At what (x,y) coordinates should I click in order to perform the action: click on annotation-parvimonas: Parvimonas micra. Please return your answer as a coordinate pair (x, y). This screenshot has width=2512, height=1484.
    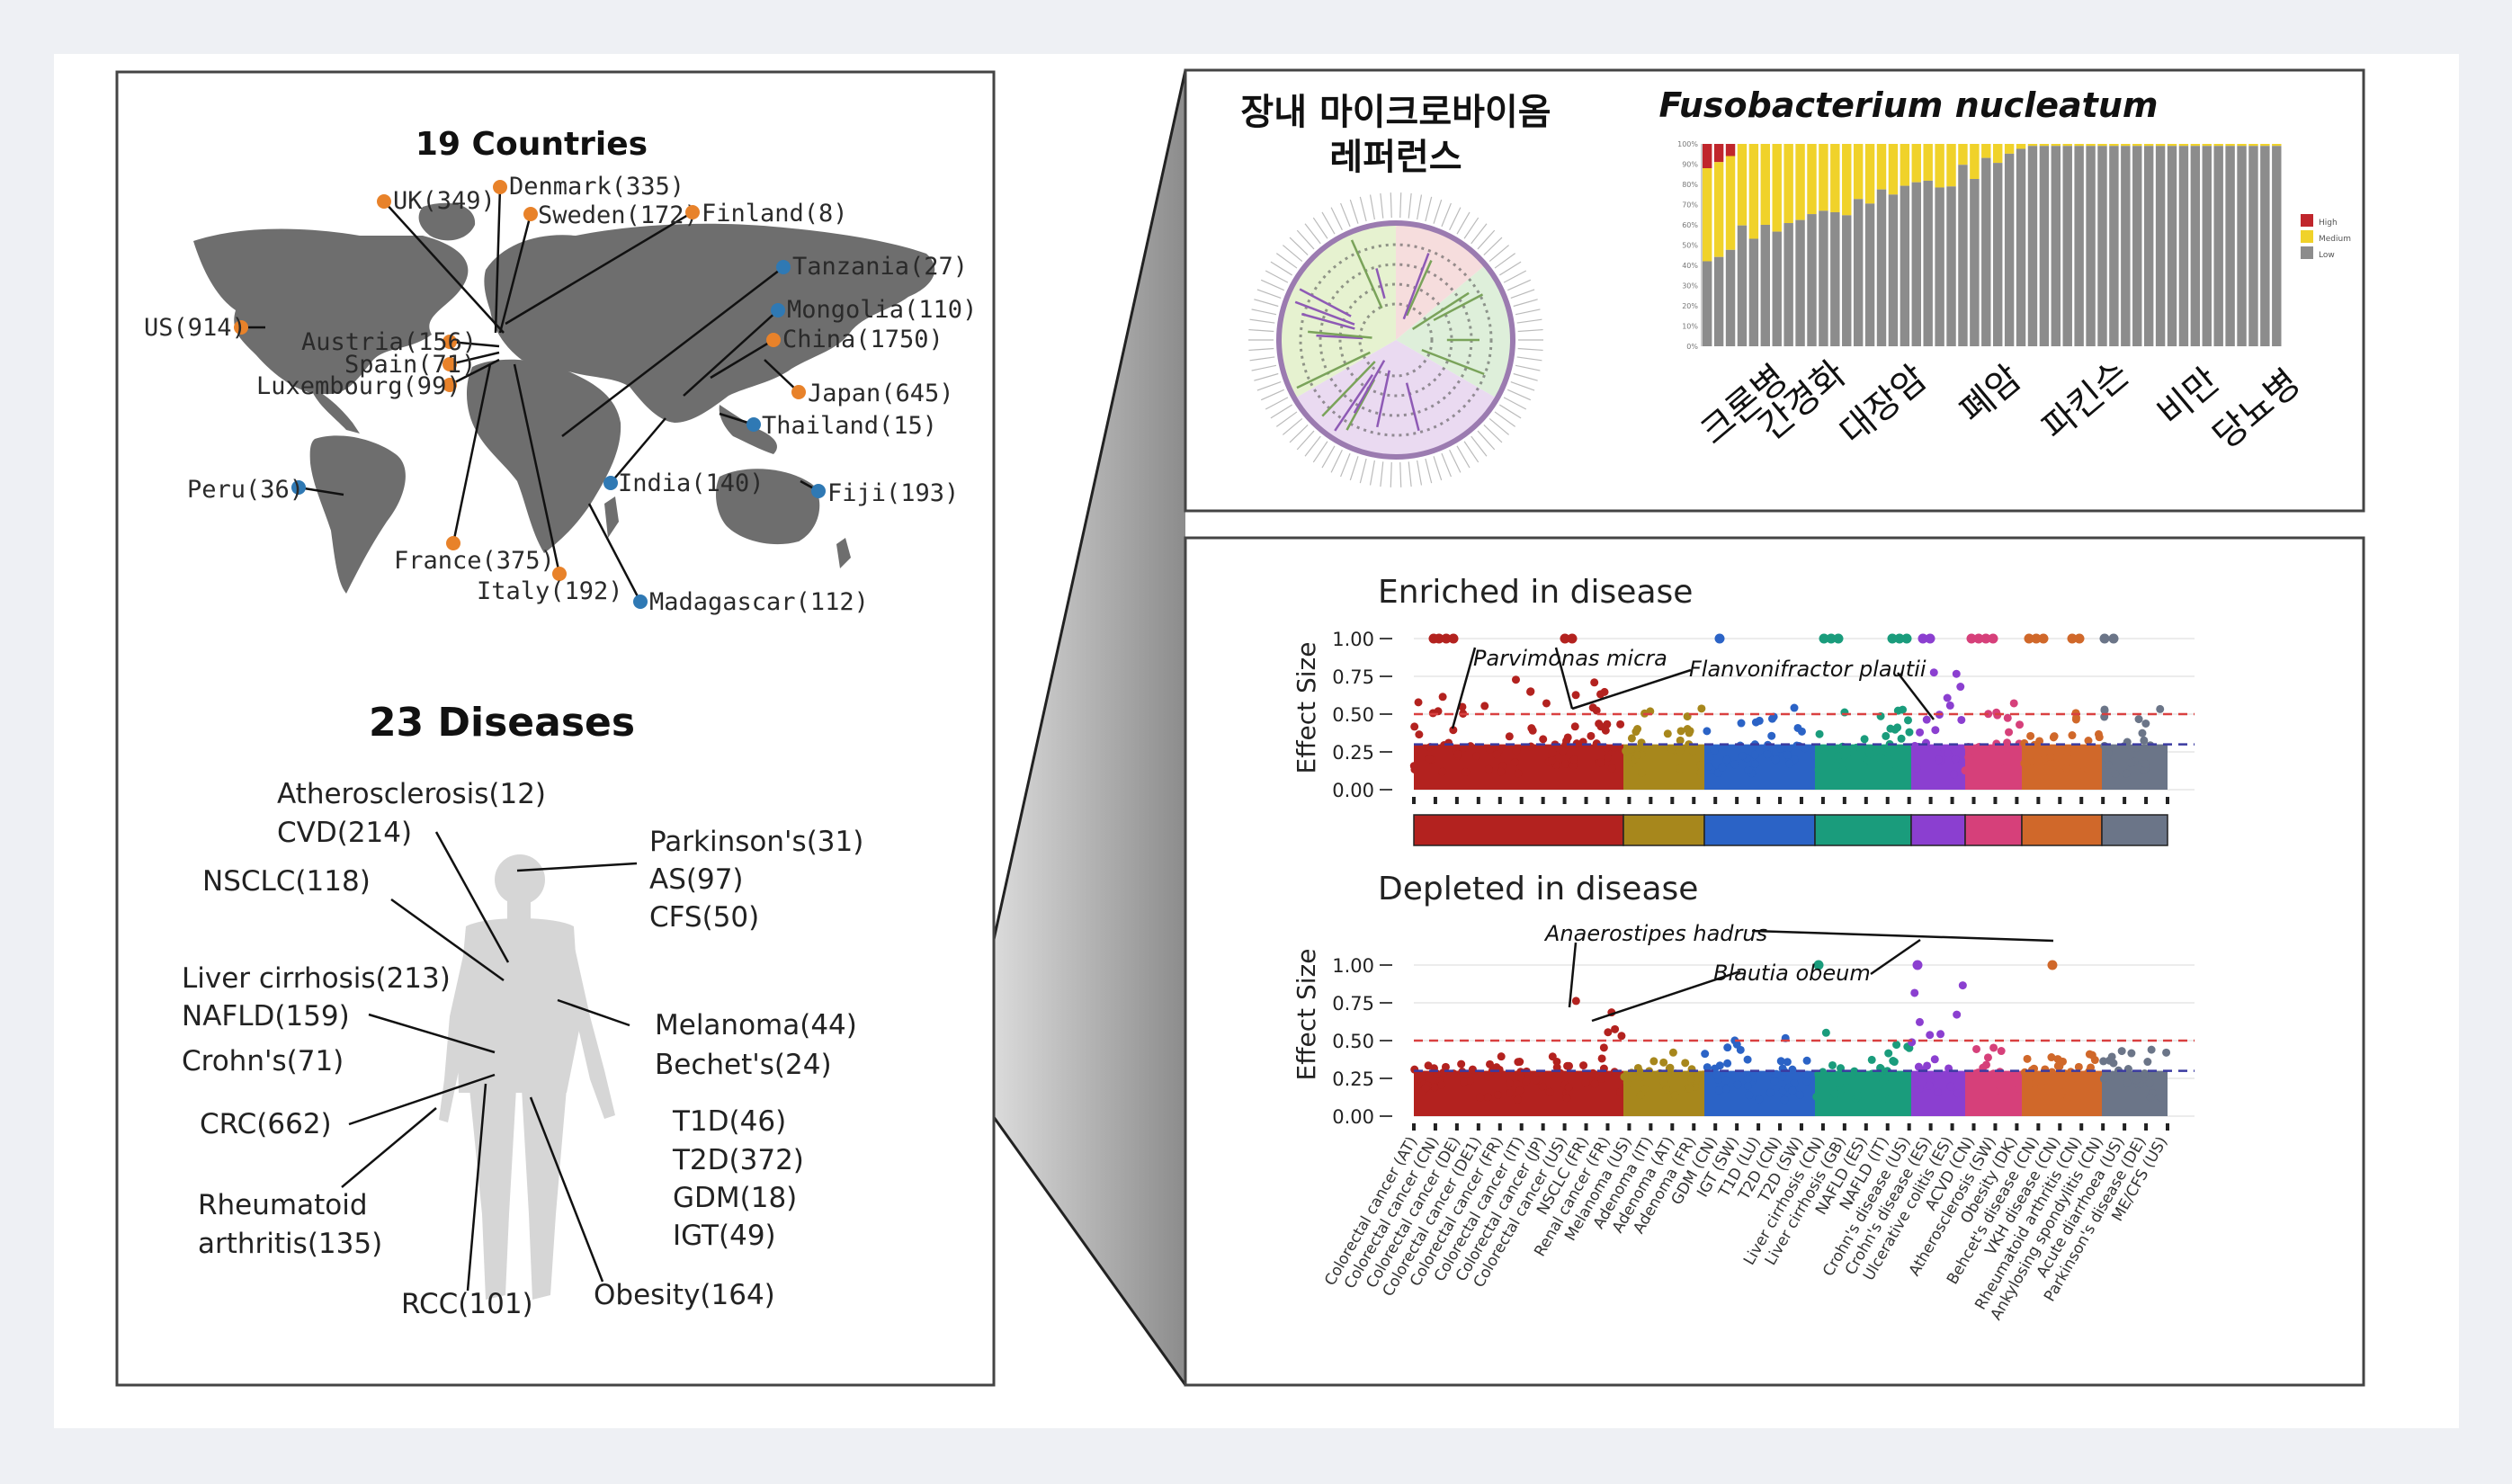
    Looking at the image, I should click on (1570, 658).